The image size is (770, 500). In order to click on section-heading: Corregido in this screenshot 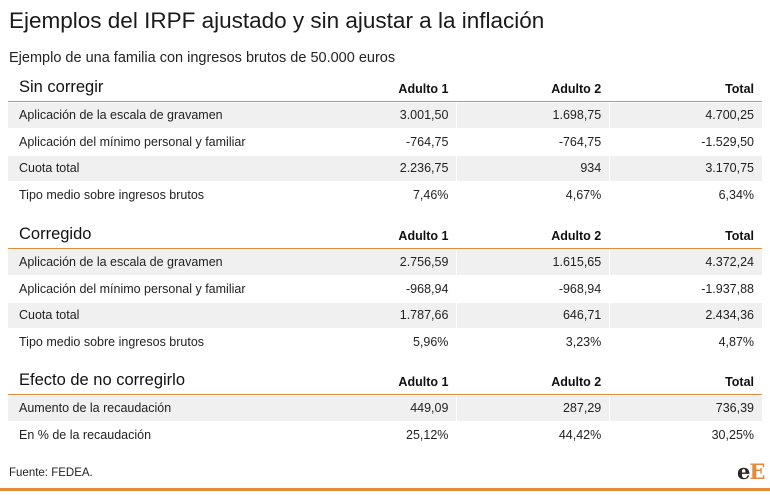, I will do `click(55, 234)`.